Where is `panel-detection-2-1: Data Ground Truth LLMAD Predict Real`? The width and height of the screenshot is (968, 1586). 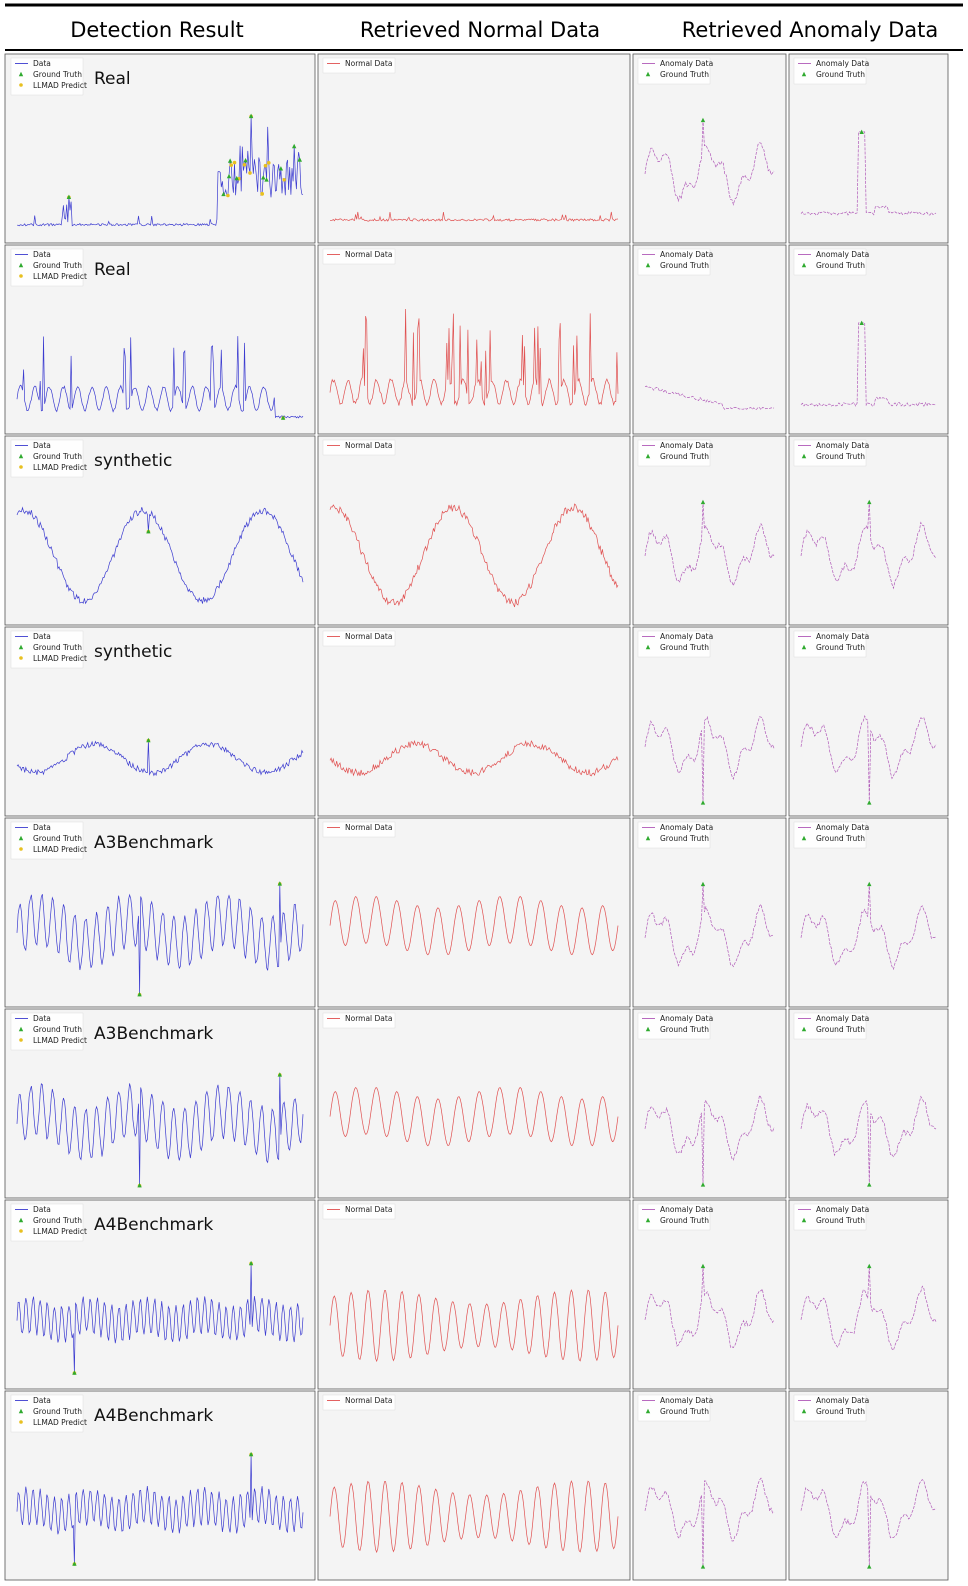 panel-detection-2-1: Data Ground Truth LLMAD Predict Real is located at coordinates (160, 339).